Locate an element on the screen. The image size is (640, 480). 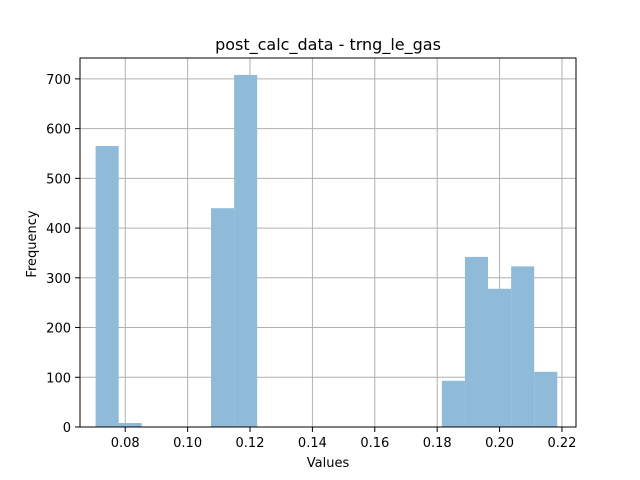
x-tick-label-3: 0.14 is located at coordinates (312, 443).